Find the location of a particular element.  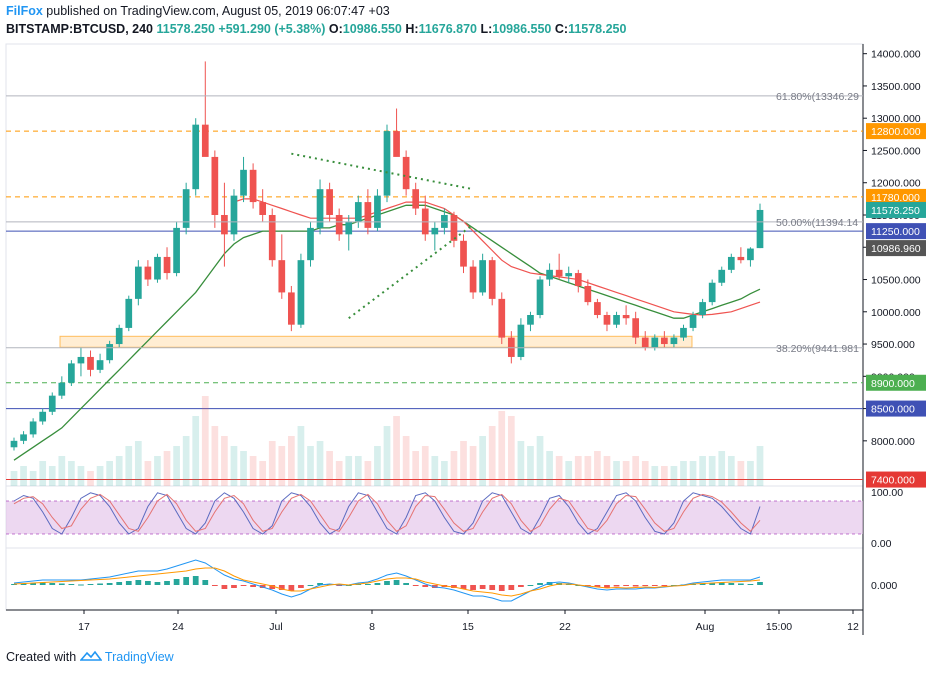

level-label: 11250.000 is located at coordinates (895, 232).